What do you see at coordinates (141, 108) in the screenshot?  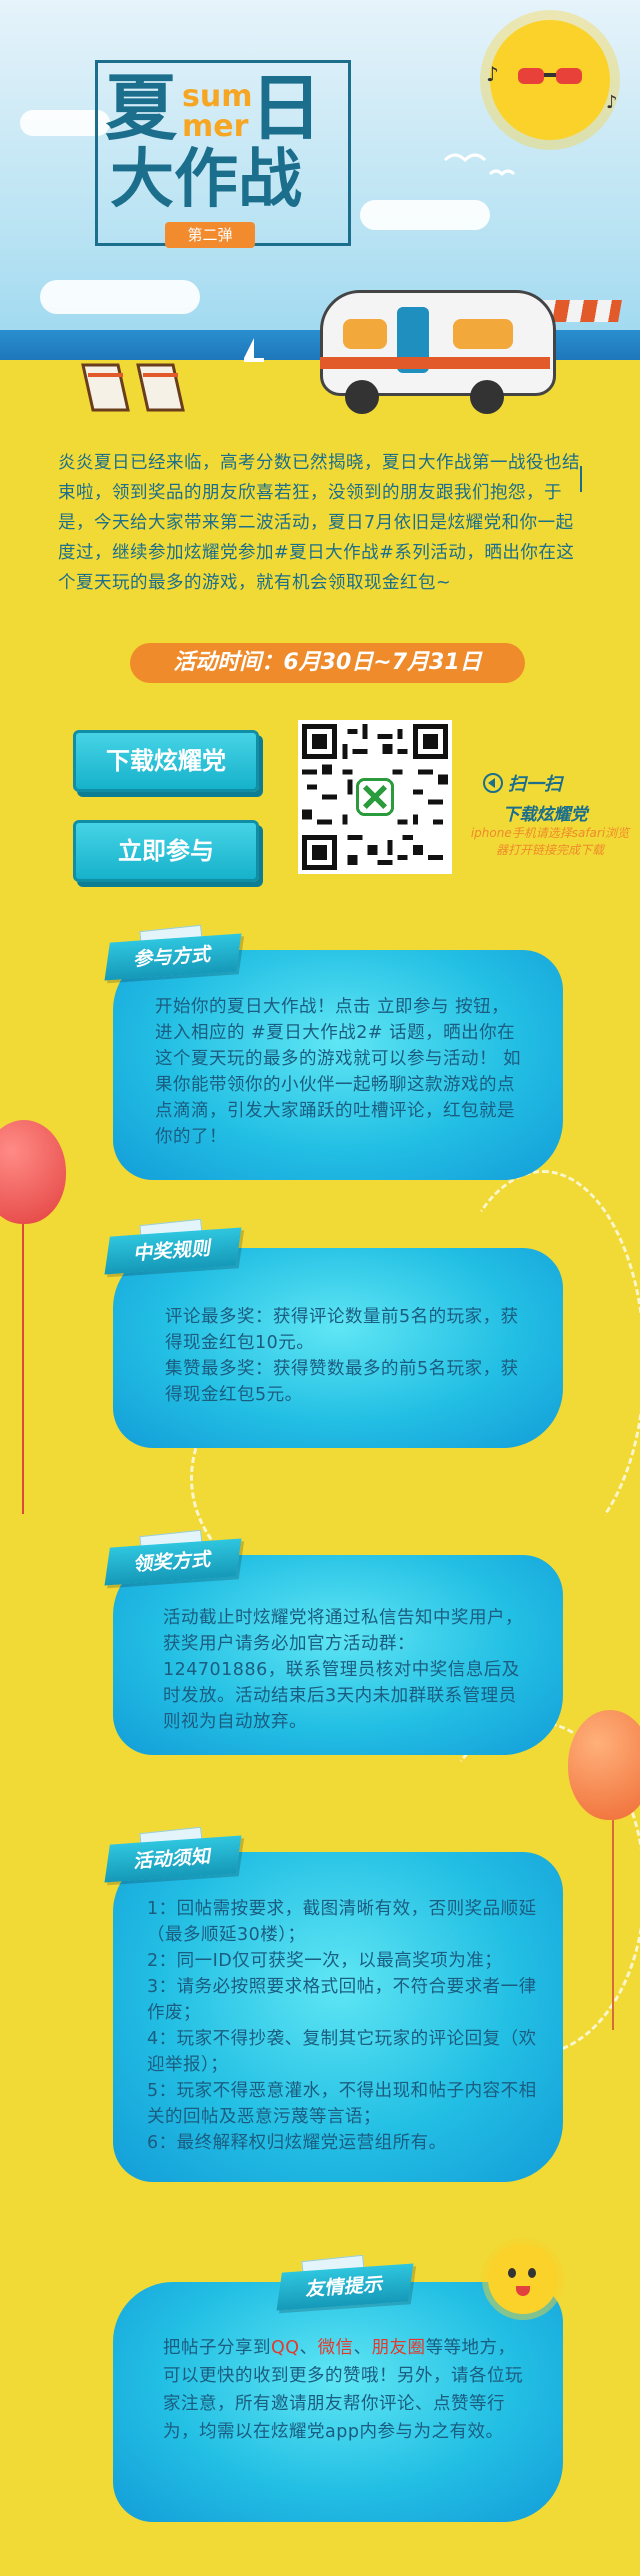 I see `title-char-1: 夏` at bounding box center [141, 108].